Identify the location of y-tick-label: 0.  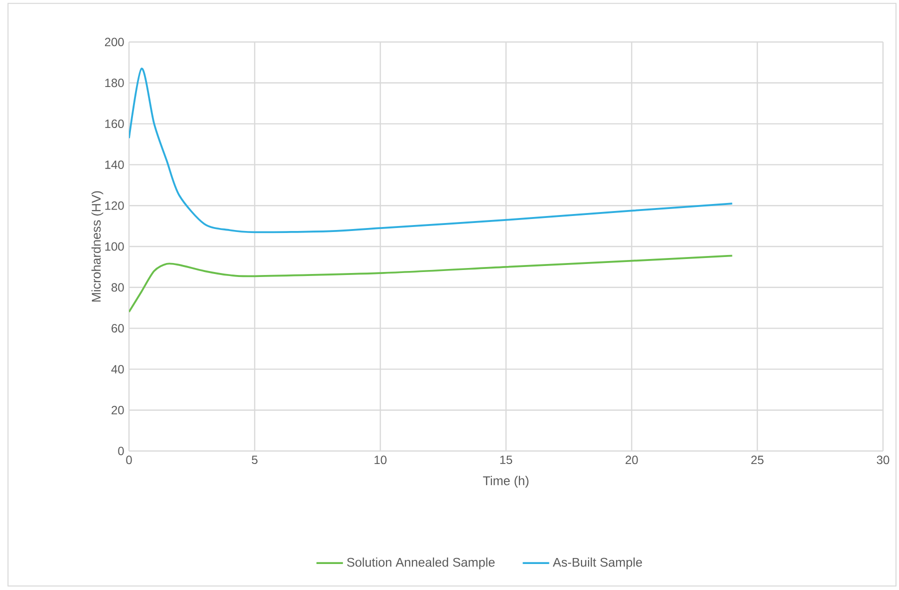
(121, 451).